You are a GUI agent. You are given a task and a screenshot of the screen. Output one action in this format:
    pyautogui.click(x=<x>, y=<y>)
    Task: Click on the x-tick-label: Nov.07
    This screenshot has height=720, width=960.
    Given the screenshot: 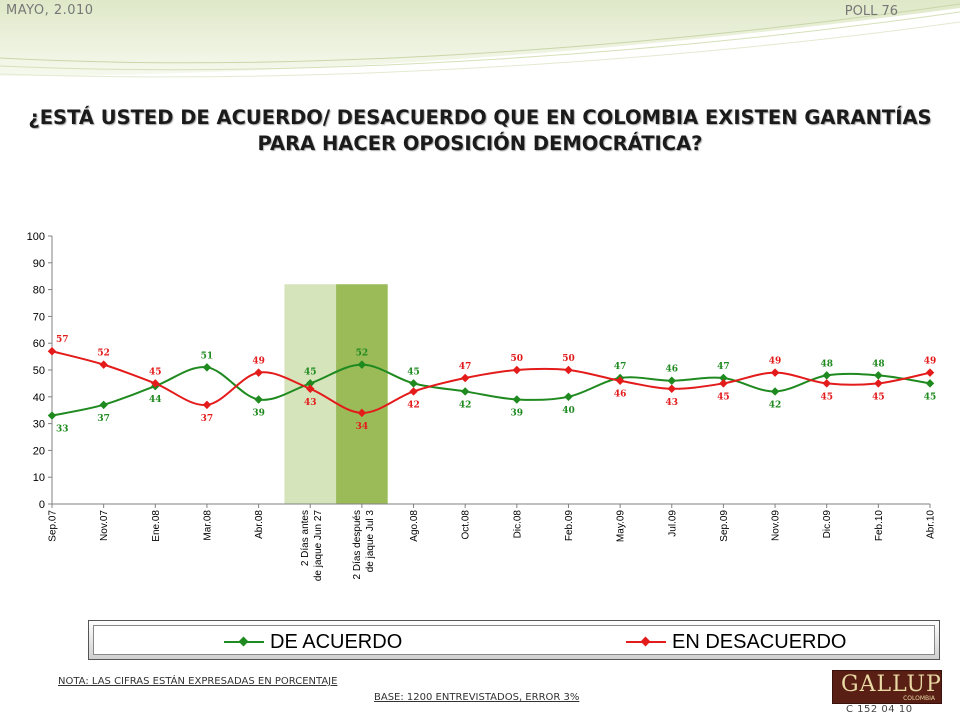 What is the action you would take?
    pyautogui.click(x=104, y=525)
    